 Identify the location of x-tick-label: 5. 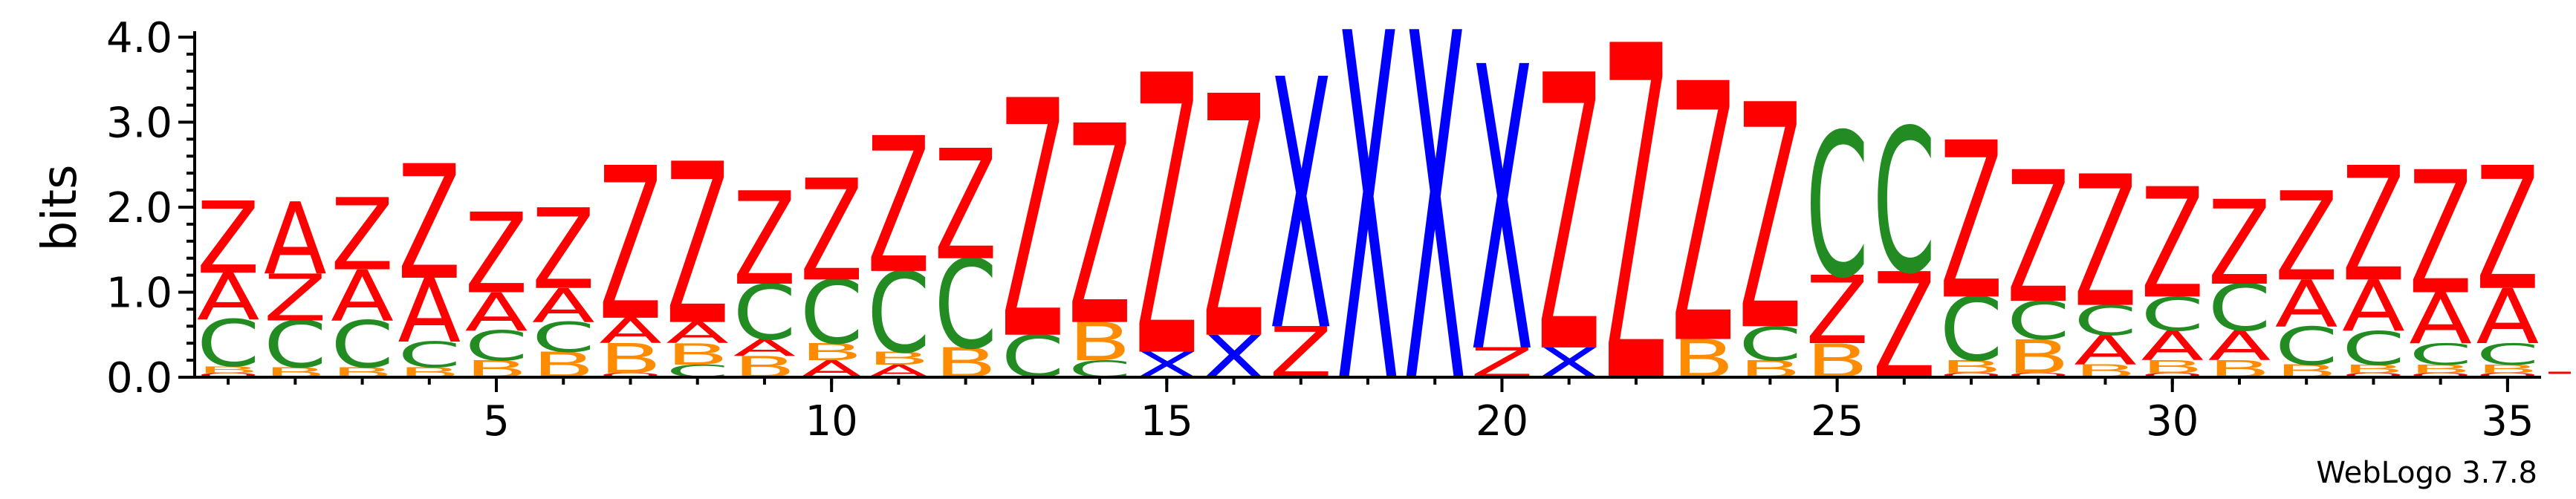
(496, 422).